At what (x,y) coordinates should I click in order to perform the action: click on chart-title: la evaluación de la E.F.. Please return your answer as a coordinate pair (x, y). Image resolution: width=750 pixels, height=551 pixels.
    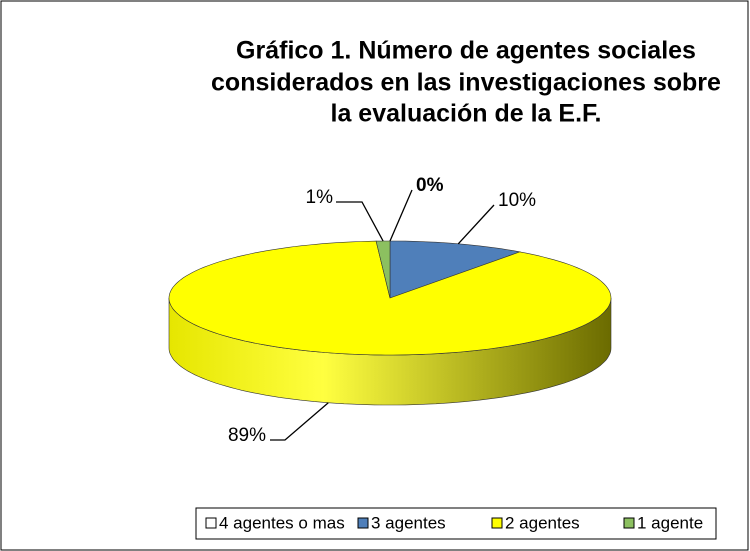
    Looking at the image, I should click on (466, 114).